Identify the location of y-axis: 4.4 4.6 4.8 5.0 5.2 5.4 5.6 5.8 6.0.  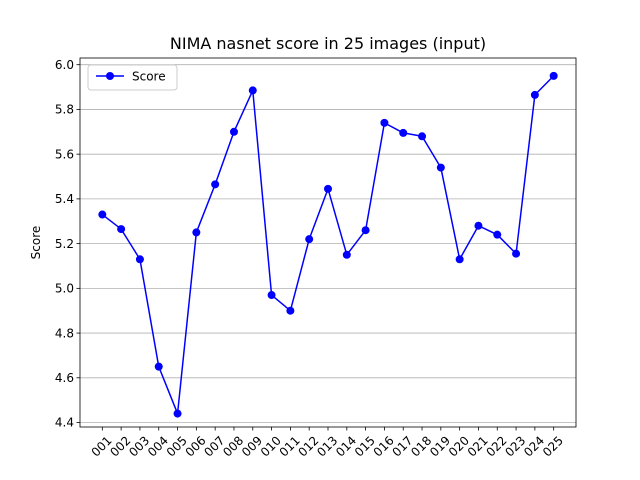
(67, 244).